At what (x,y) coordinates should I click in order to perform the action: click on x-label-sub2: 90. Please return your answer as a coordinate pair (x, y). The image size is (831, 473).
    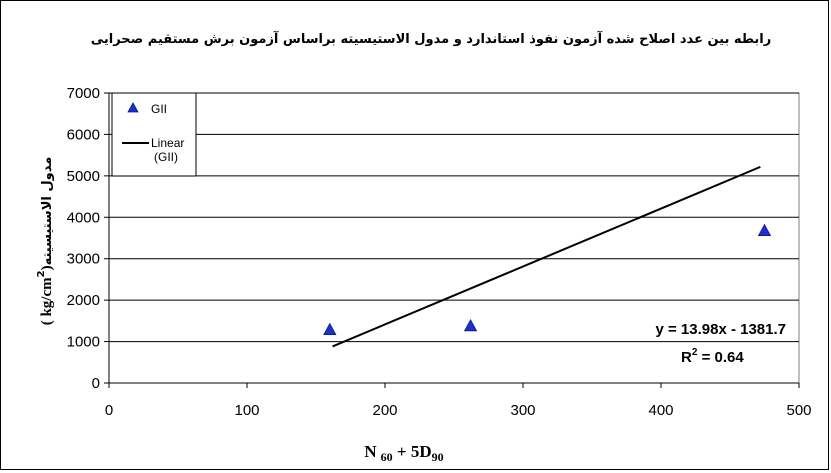
    Looking at the image, I should click on (438, 457).